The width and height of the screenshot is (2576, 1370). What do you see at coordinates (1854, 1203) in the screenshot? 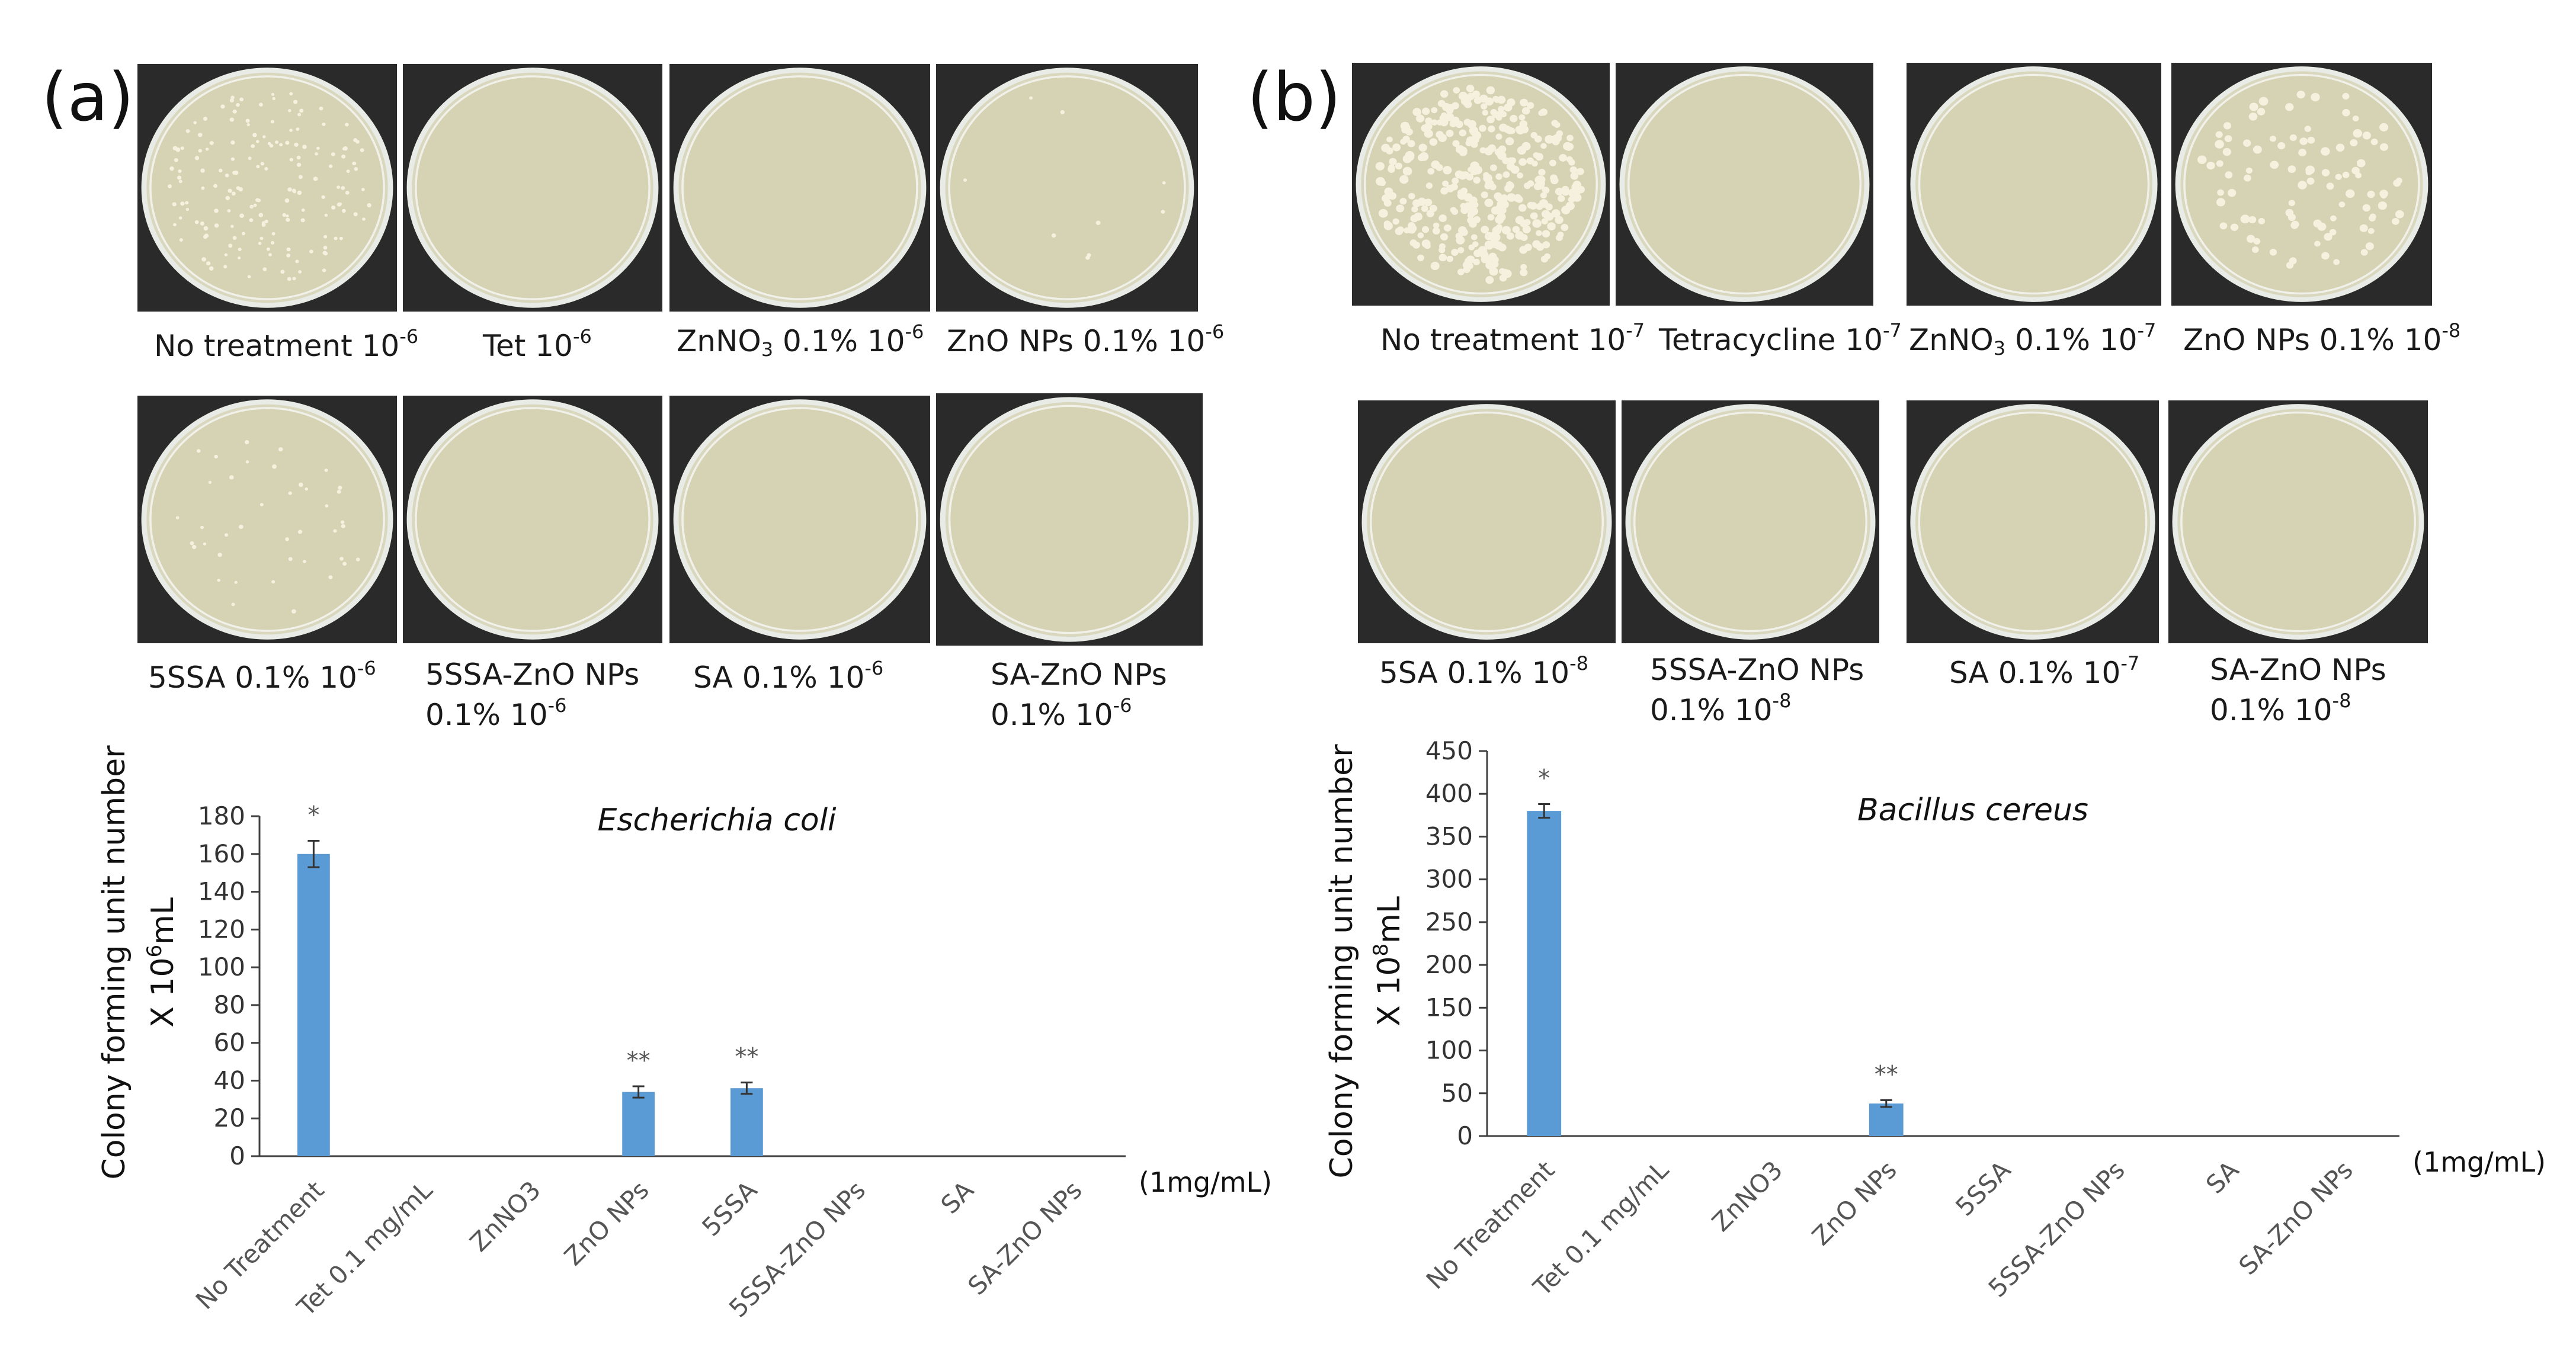
I see `category-label: ZnO NPs` at bounding box center [1854, 1203].